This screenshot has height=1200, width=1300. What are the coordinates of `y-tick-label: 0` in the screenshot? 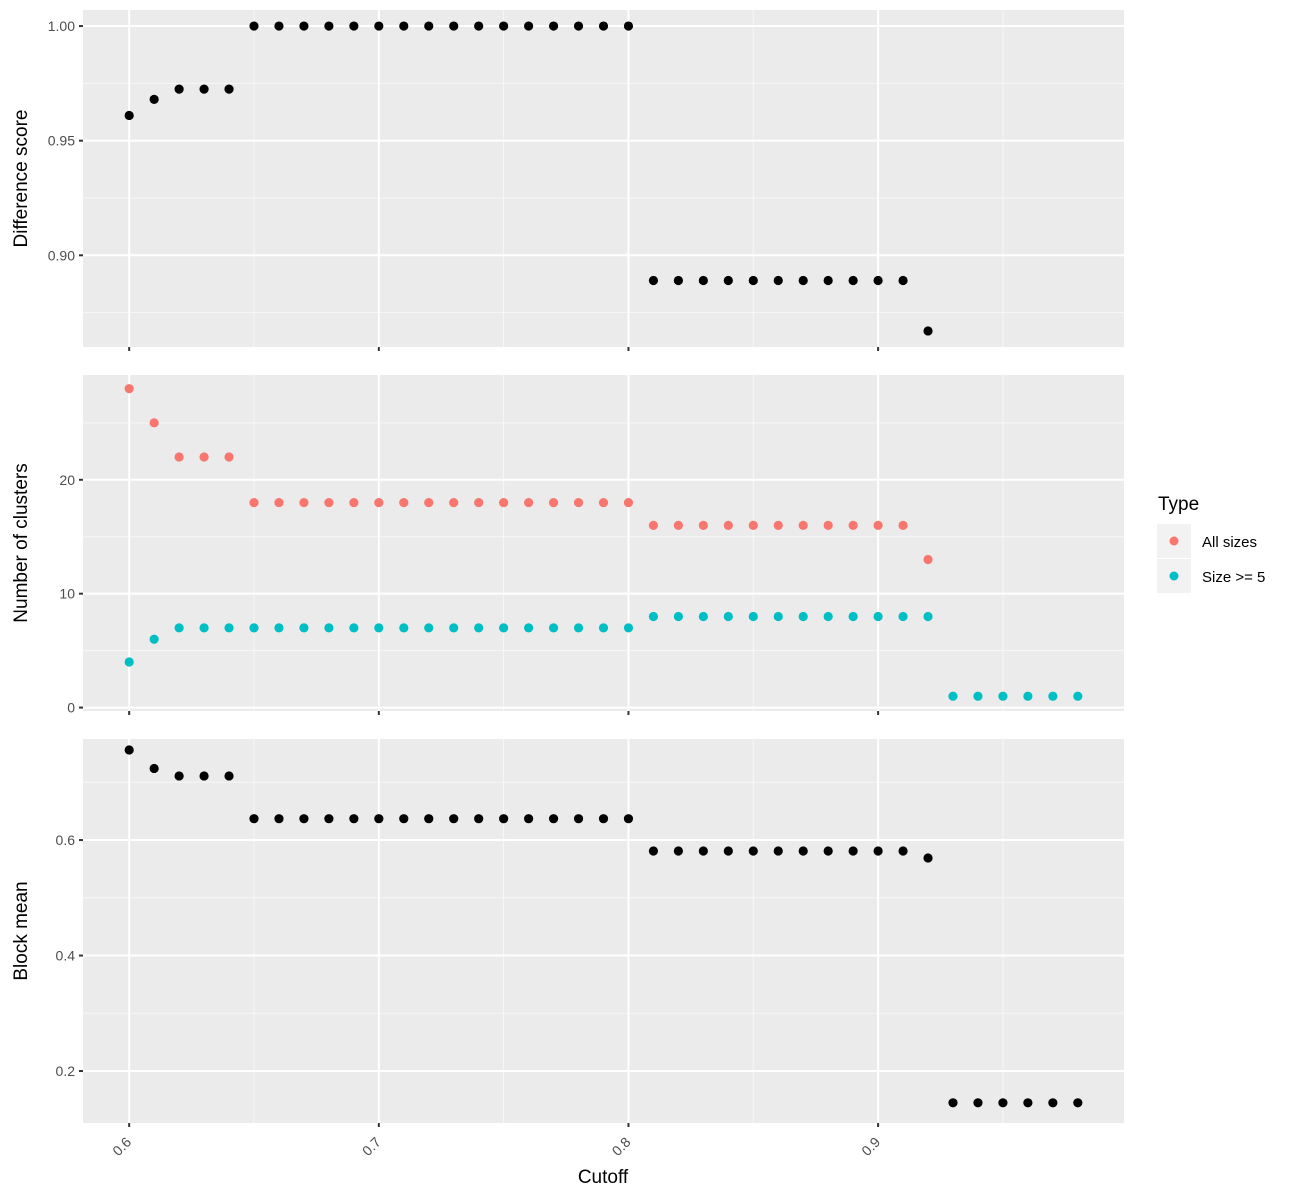 It's located at (71, 708).